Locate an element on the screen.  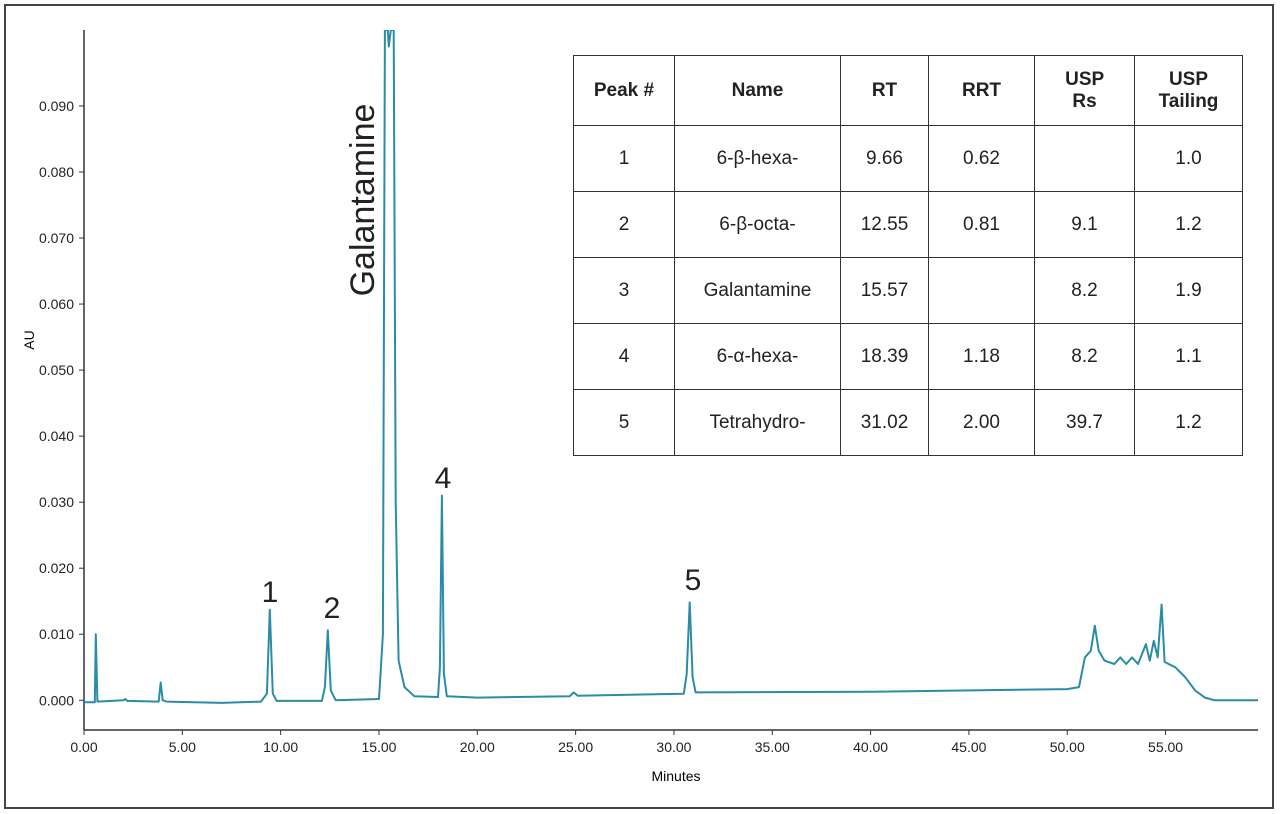
y-tick-label: 0.040 is located at coordinates (56, 436).